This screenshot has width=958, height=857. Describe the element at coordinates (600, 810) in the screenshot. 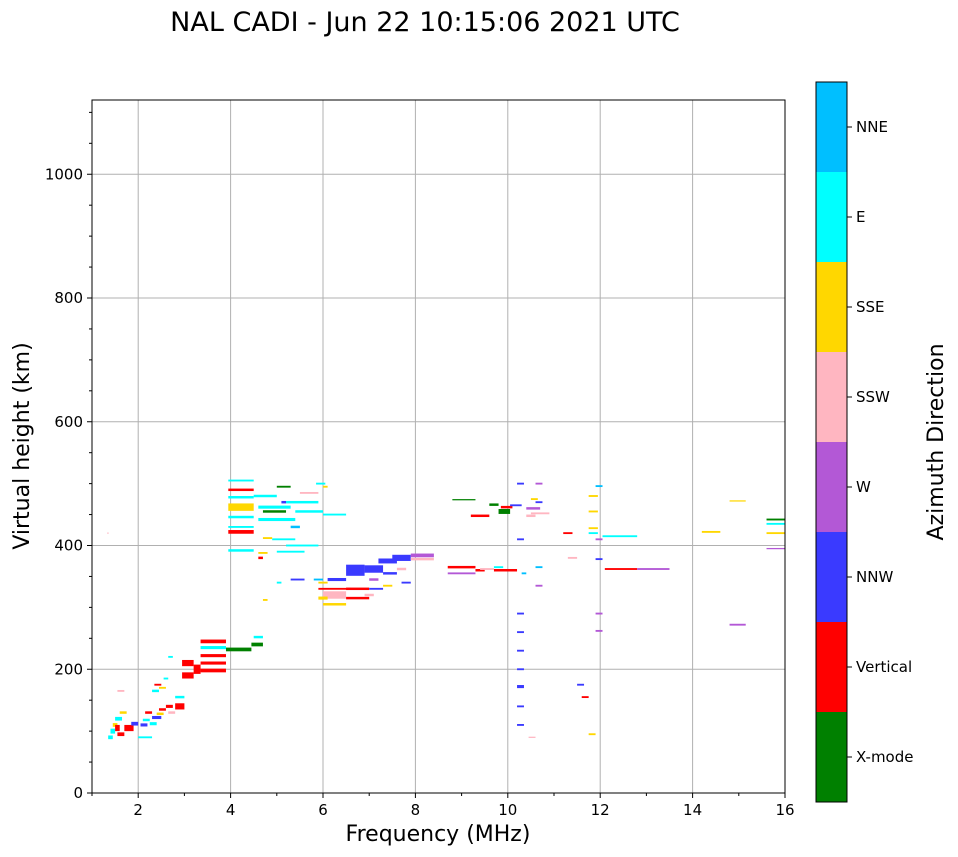

I see `x-tick-label: 12` at that location.